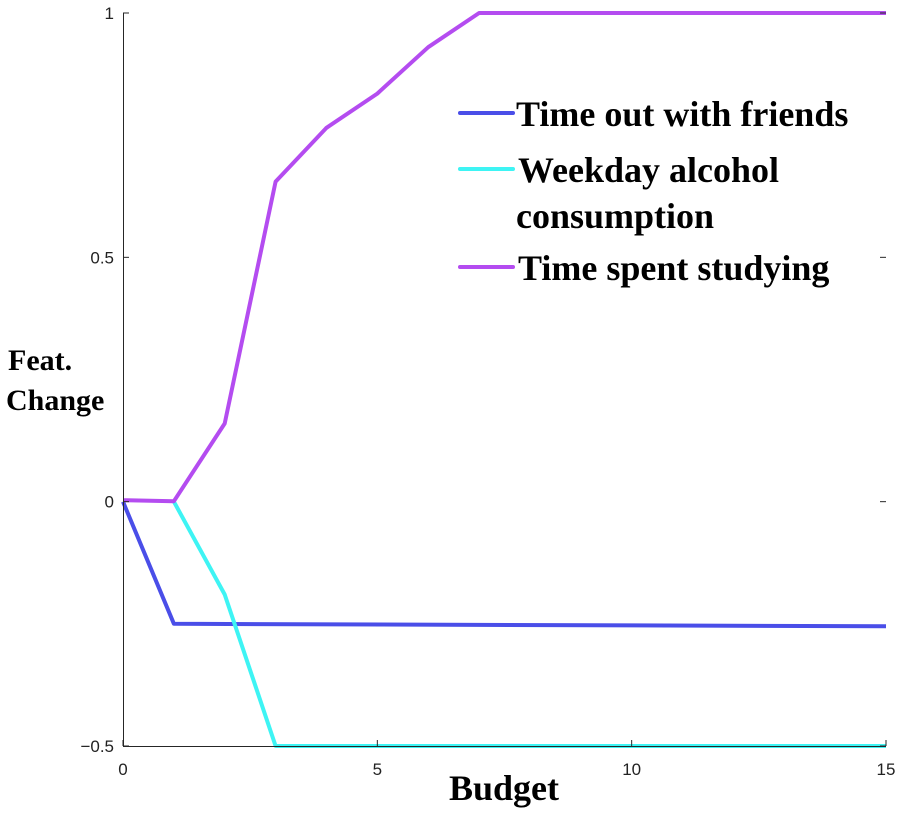 This screenshot has height=822, width=909. Describe the element at coordinates (631, 769) in the screenshot. I see `x-tick-label: 10` at that location.